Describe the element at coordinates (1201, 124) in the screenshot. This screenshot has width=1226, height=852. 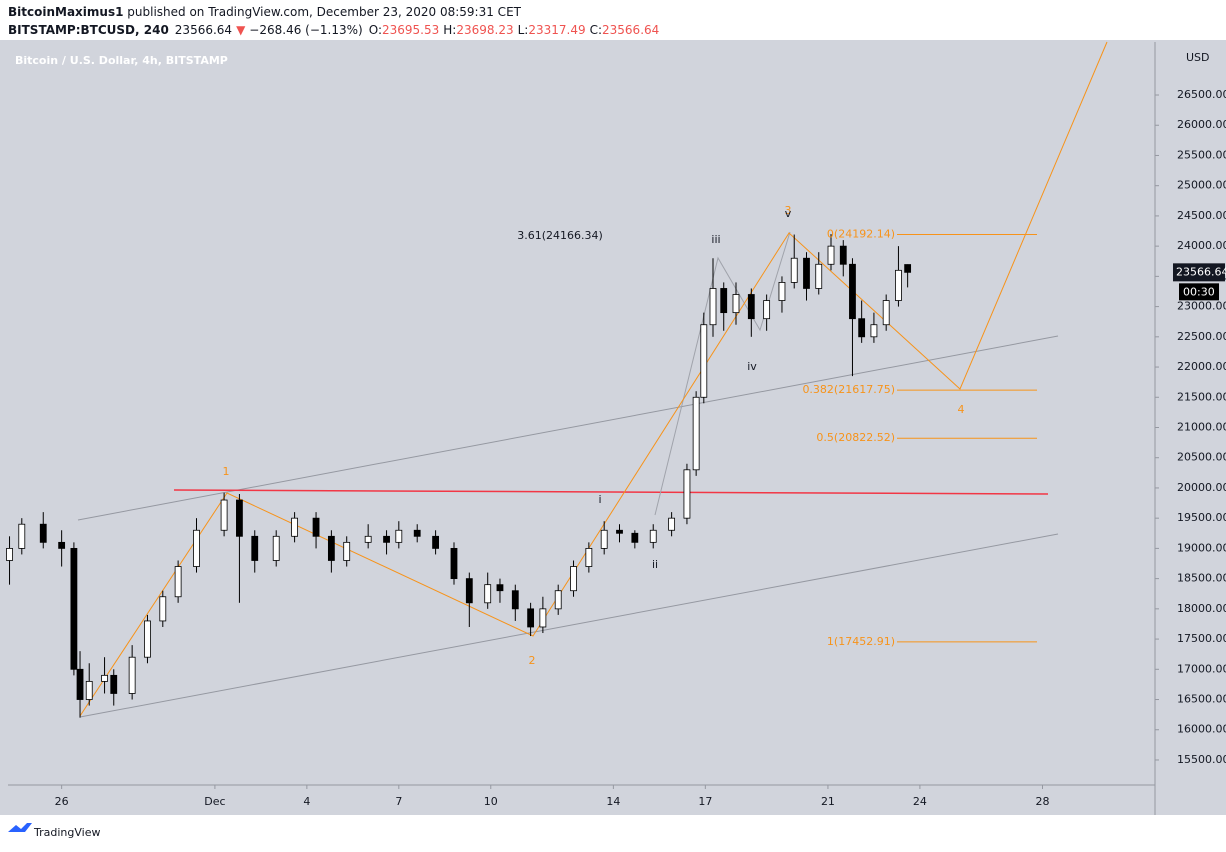
I see `y-tick-label: 26000.00` at that location.